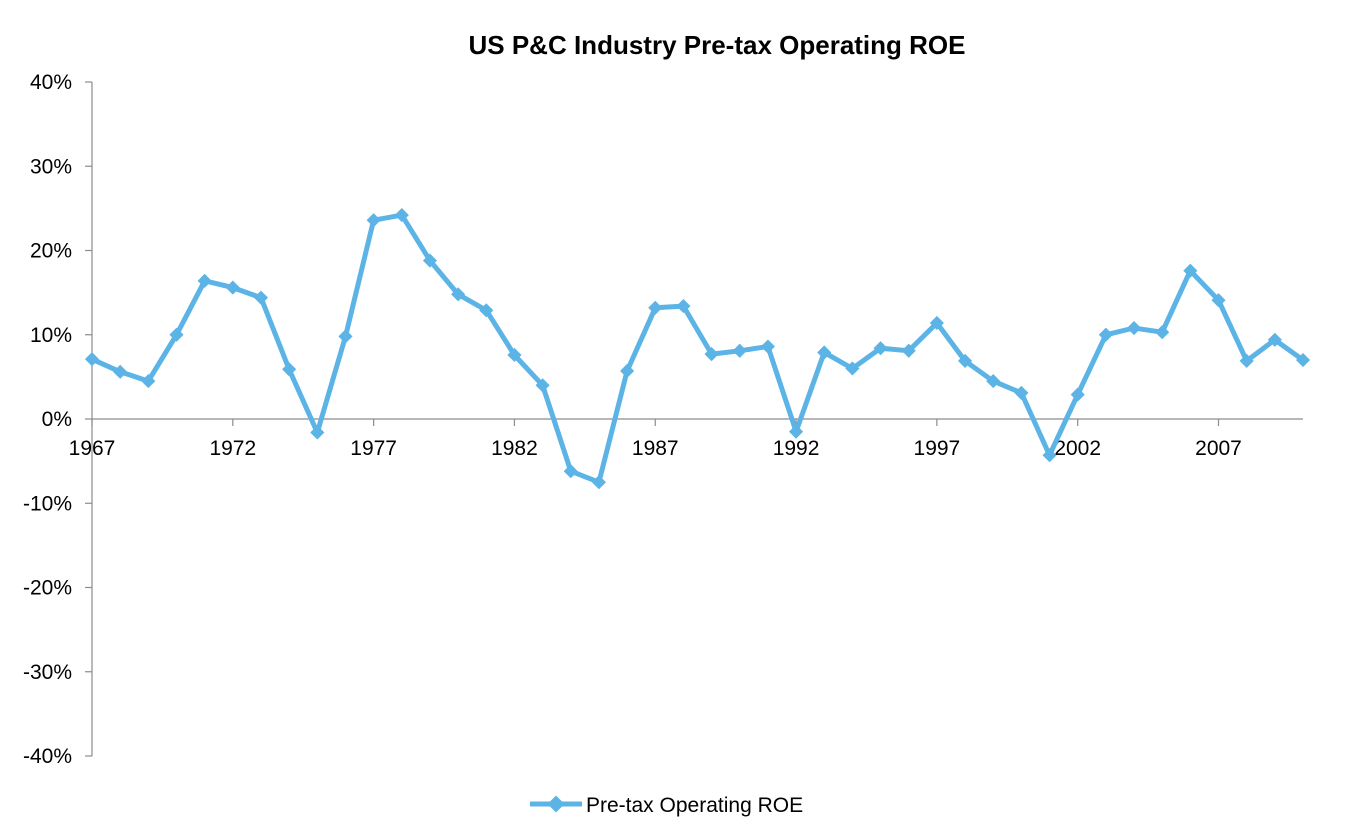  I want to click on x-tick-label: 1972, so click(232, 448).